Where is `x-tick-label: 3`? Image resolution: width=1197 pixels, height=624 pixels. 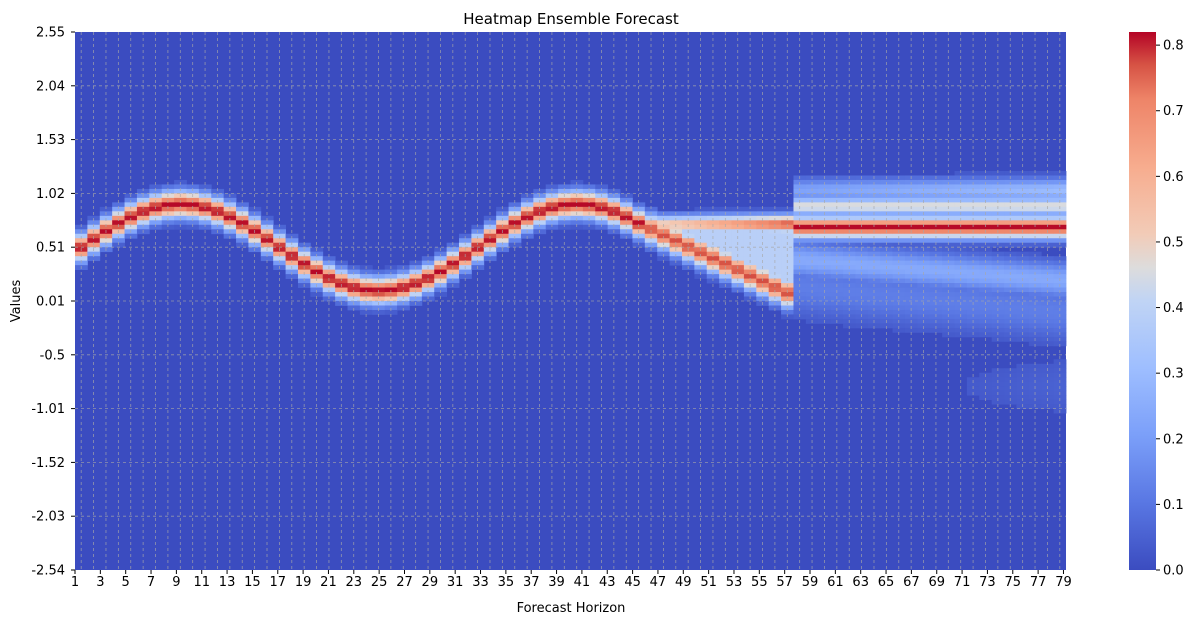
x-tick-label: 3 is located at coordinates (100, 582).